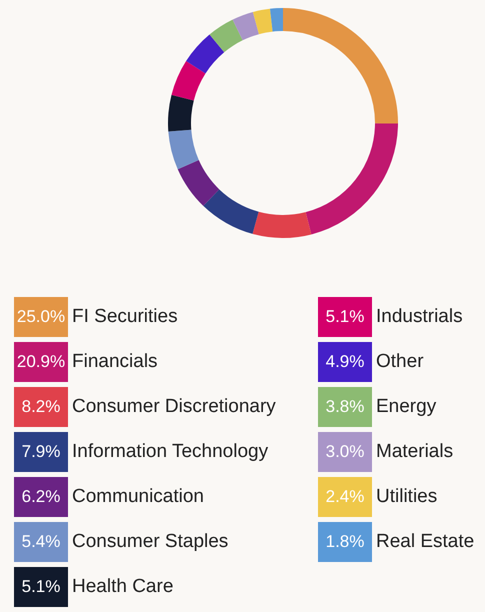  What do you see at coordinates (419, 317) in the screenshot?
I see `legend-label: Industrials` at bounding box center [419, 317].